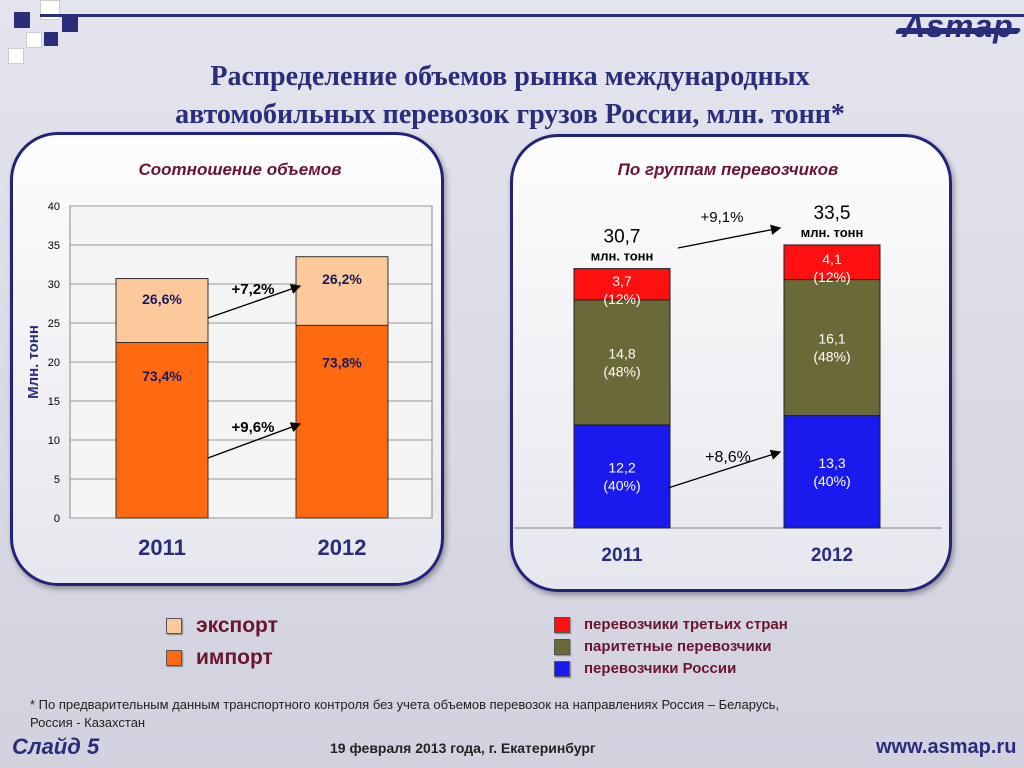  I want to click on growth-arrow-russia, so click(724, 469).